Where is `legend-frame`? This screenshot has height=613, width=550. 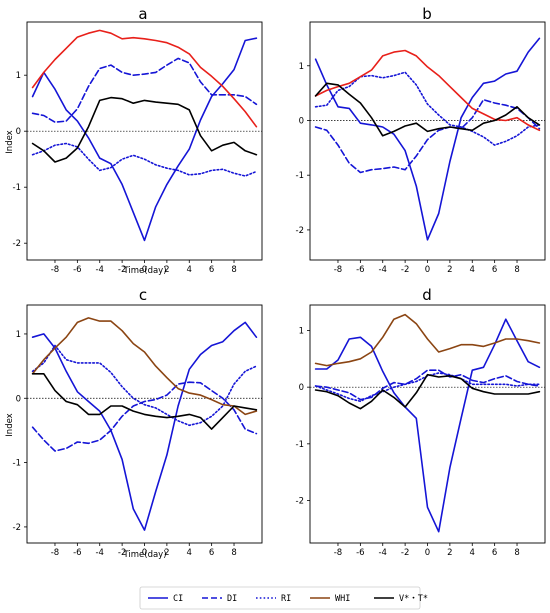 legend-frame is located at coordinates (280, 598).